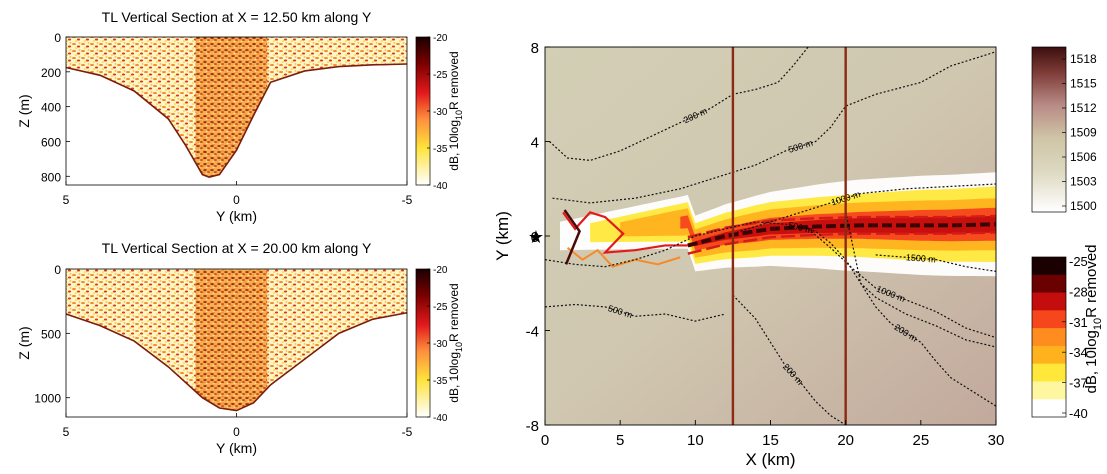 The image size is (1107, 474). Describe the element at coordinates (920, 440) in the screenshot. I see `x-tick-label: 25` at that location.